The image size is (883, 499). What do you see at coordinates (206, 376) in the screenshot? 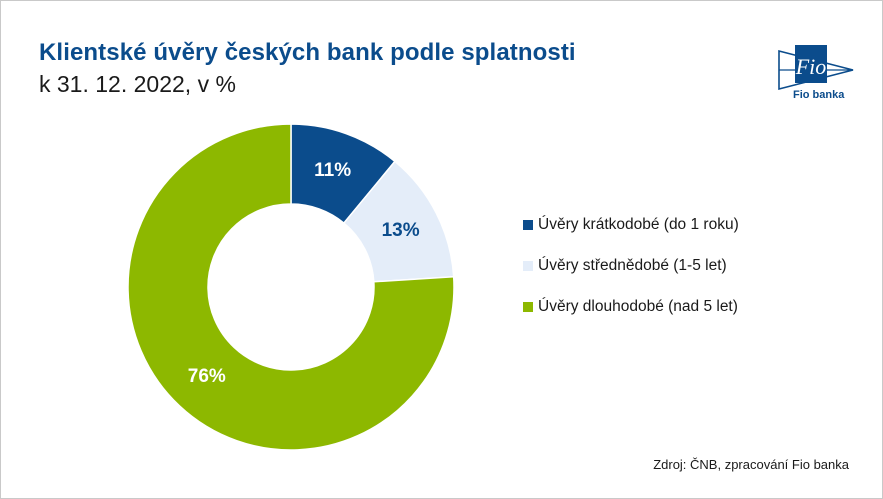
I see `data-label-long-term: 76%` at bounding box center [206, 376].